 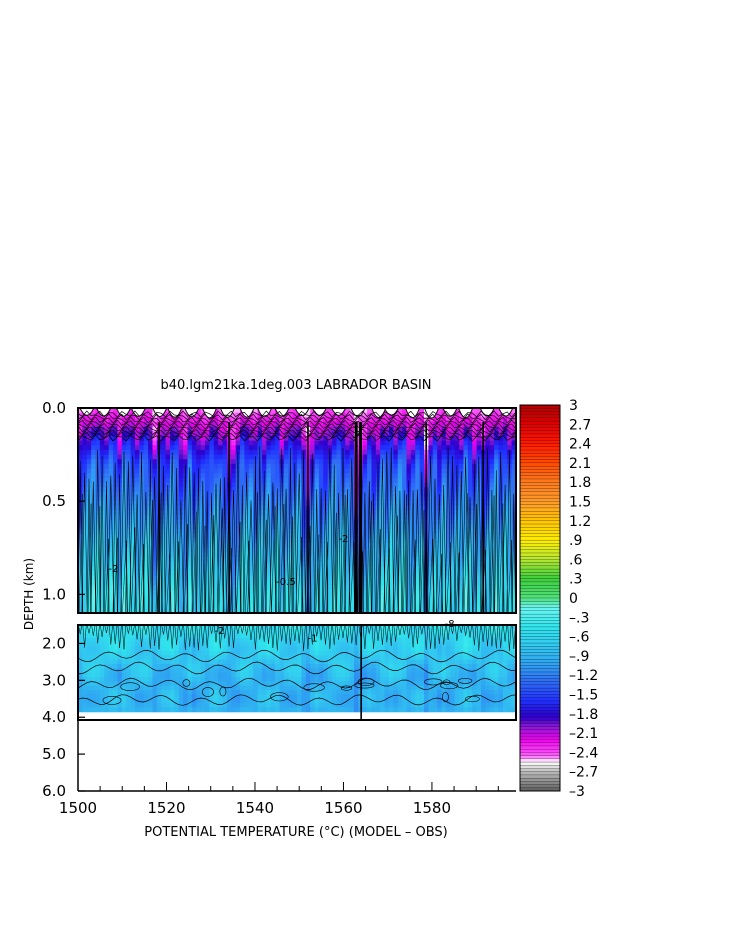 I want to click on x-tick-label: 1500, so click(x=78, y=808).